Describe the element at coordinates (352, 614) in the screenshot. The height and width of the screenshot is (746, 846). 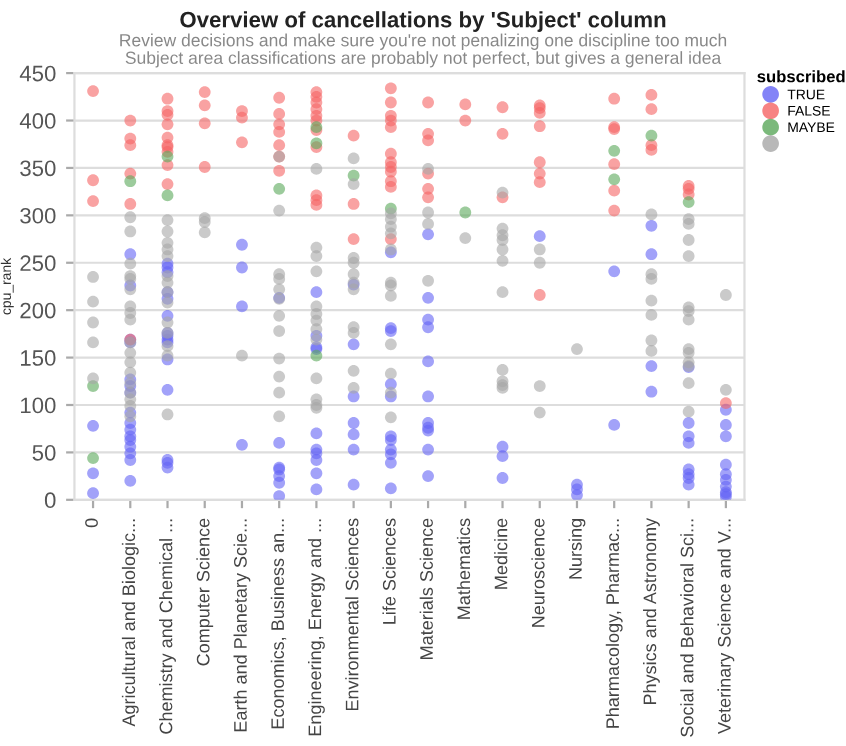
I see `x-tick-label: Environmental Sciences` at that location.